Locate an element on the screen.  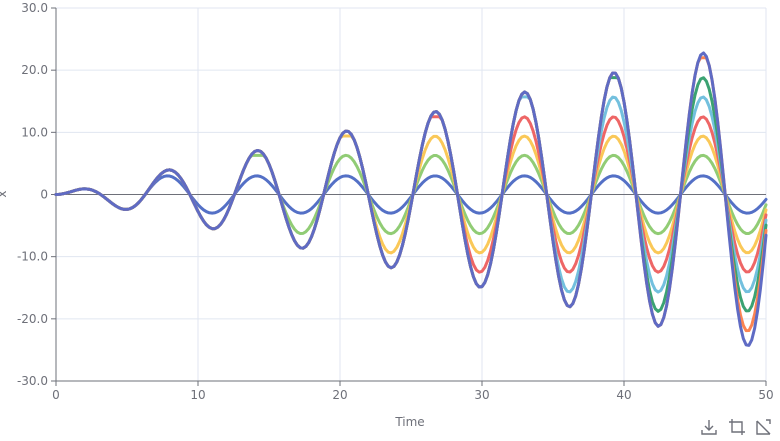
crop-icon is located at coordinates (737, 427).